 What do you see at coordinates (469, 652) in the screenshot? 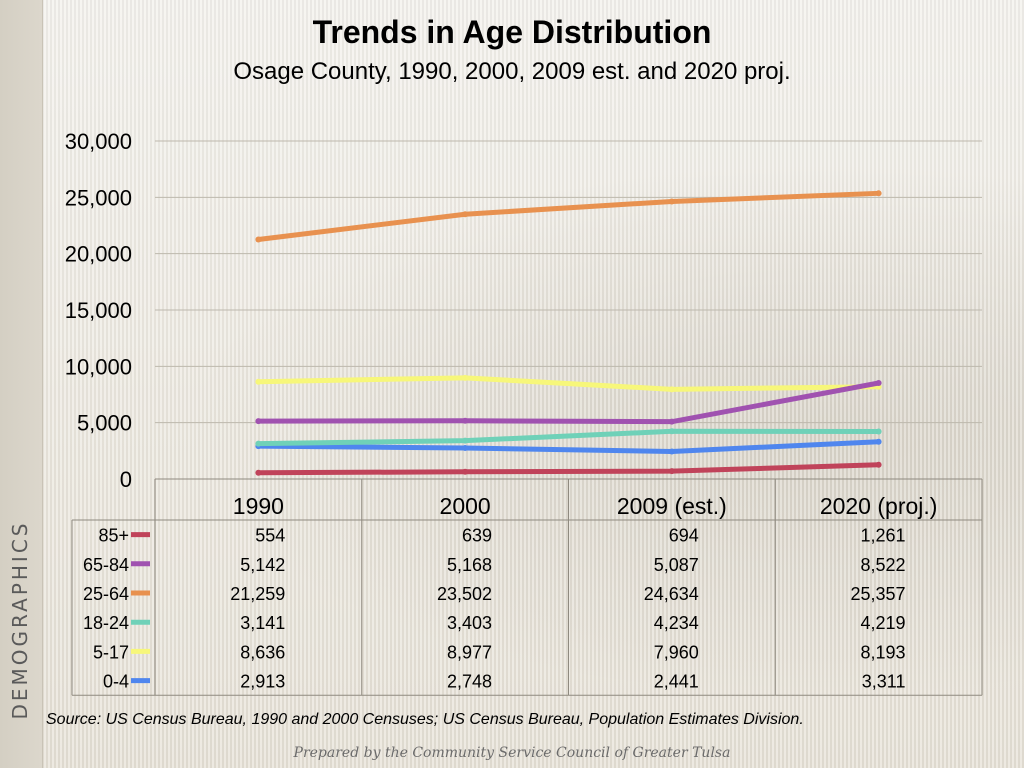
I see `data-label: 8,977` at bounding box center [469, 652].